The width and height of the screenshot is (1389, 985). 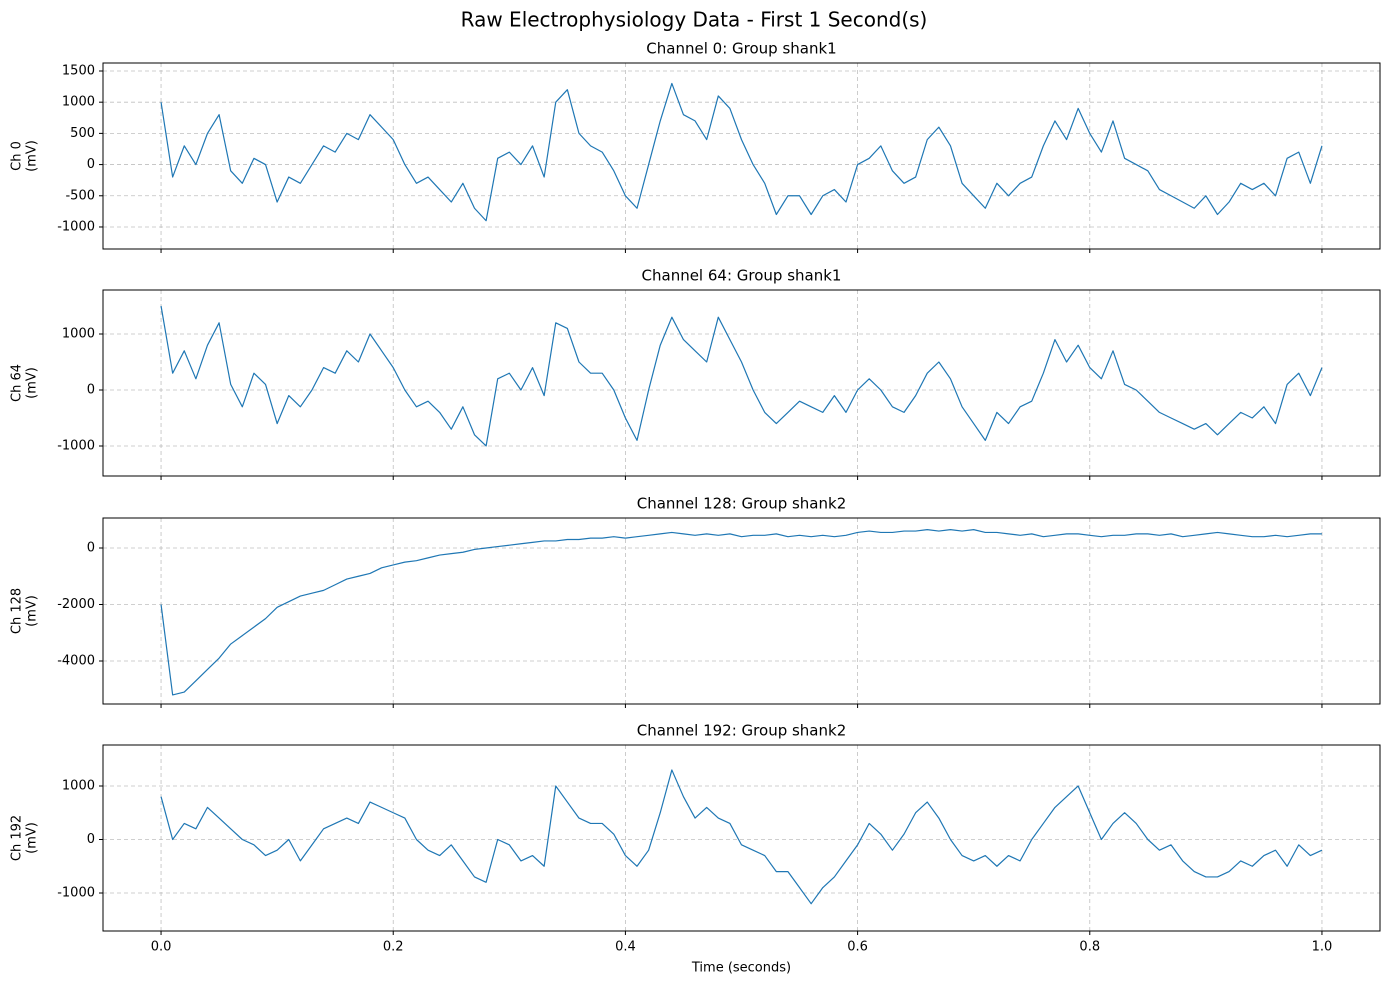 I want to click on x-tick-label: 0.2, so click(x=393, y=947).